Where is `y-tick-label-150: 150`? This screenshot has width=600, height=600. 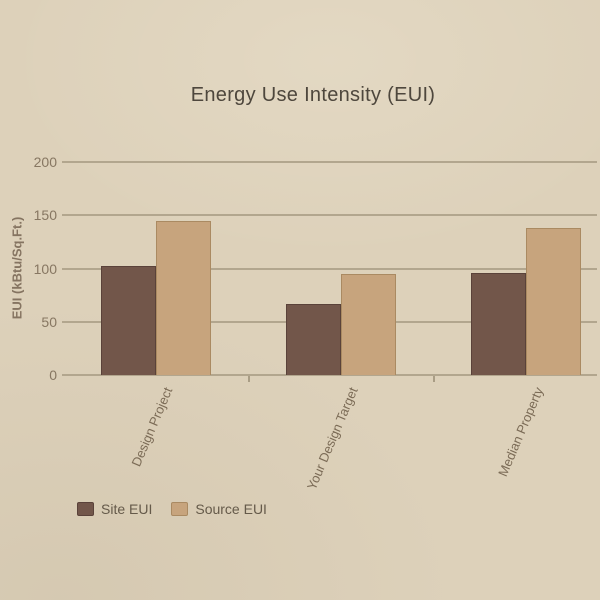
y-tick-label-150: 150 is located at coordinates (45, 215).